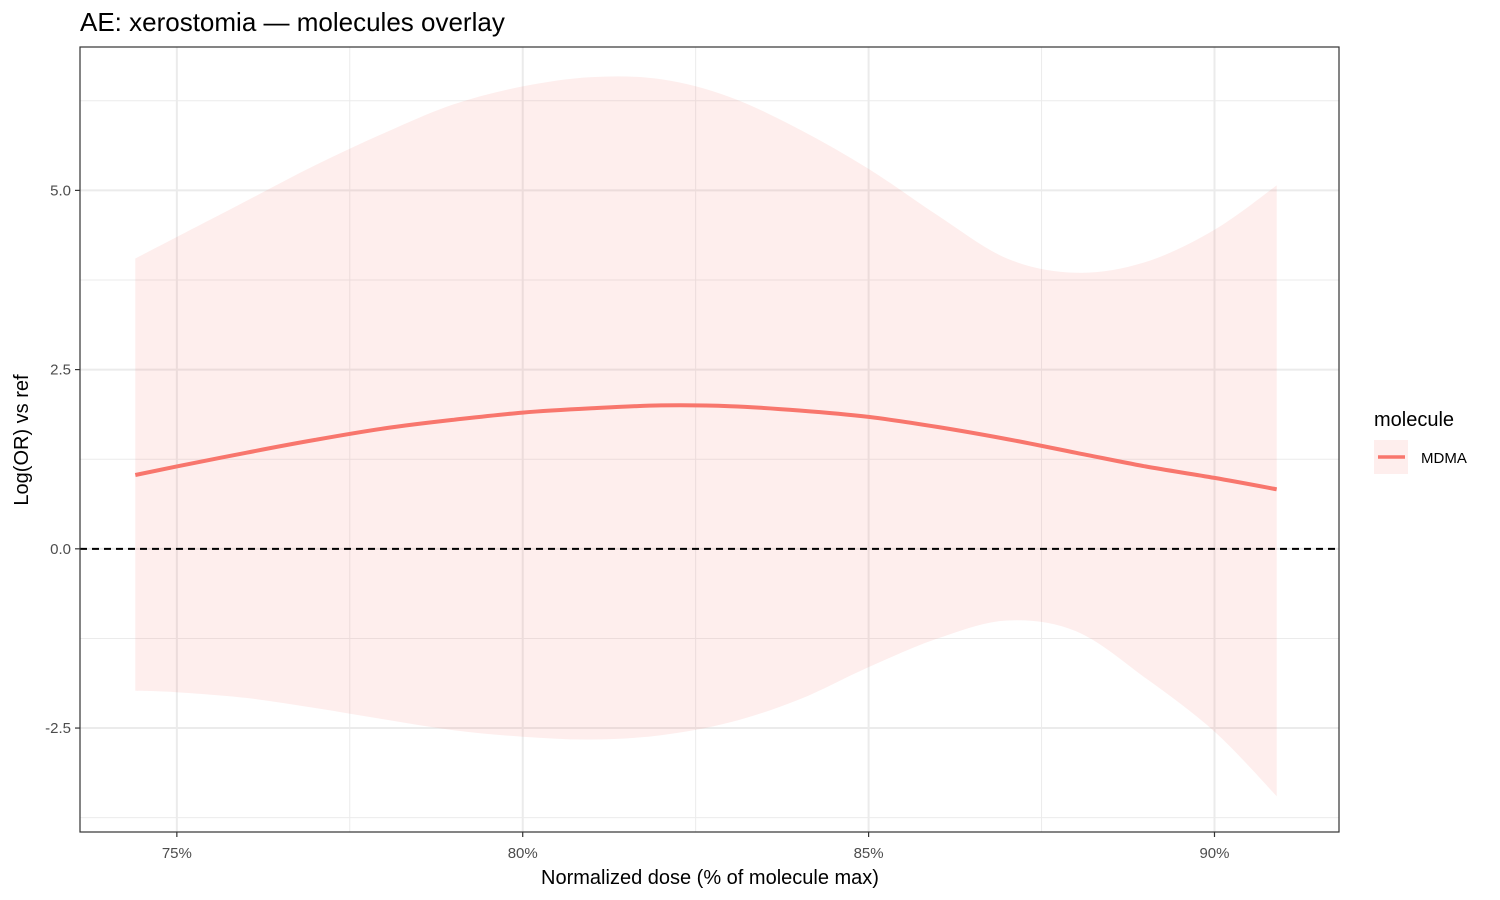 This screenshot has width=1500, height=900. Describe the element at coordinates (1414, 420) in the screenshot. I see `legend-title: molecule` at that location.